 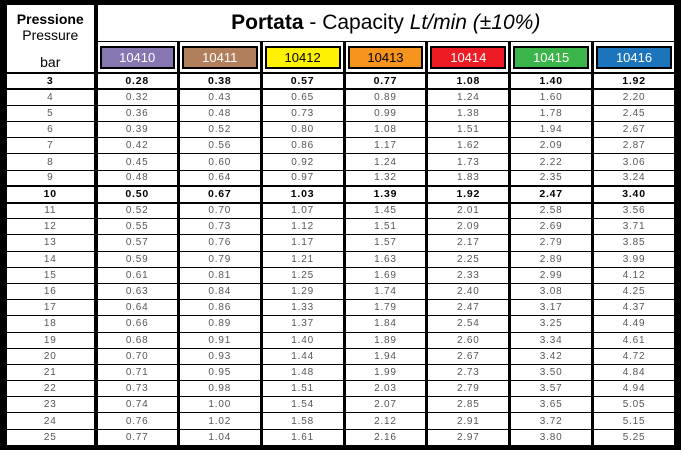 I want to click on table-row-24bar: 24 0.76 1.02 1.58 2.12 2.91 3.72 5.15, so click(x=340, y=421).